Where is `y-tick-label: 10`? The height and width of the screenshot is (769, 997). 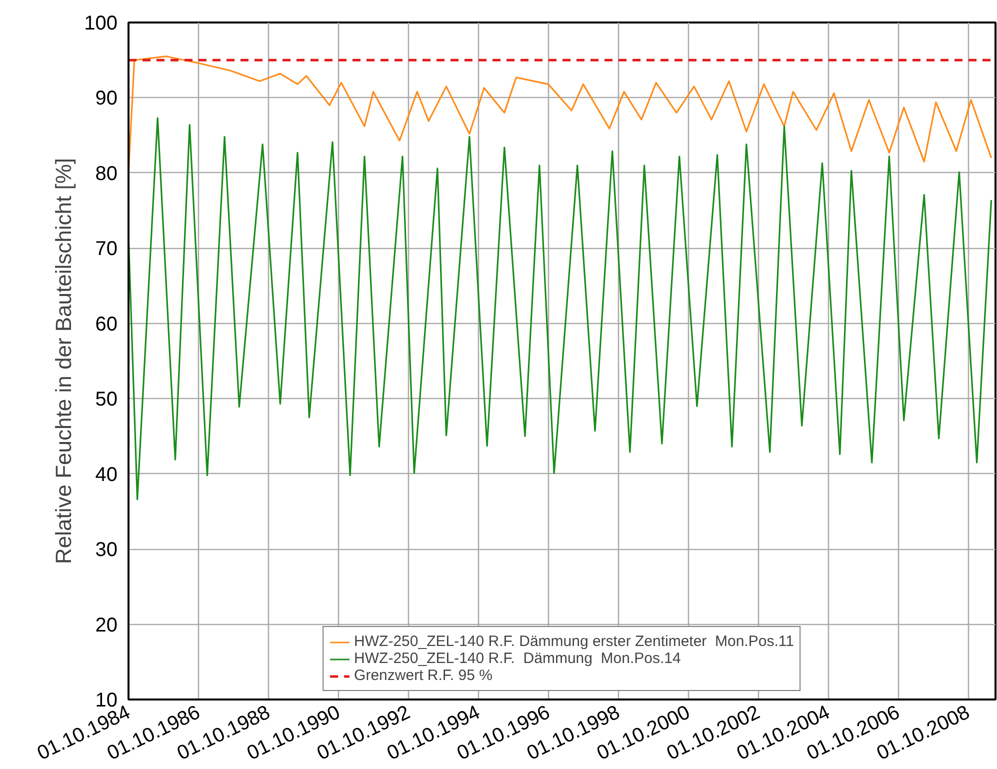 y-tick-label: 10 is located at coordinates (106, 701).